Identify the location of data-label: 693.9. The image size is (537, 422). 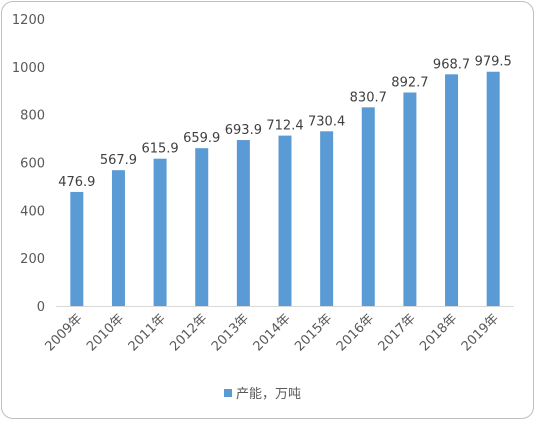
(243, 130).